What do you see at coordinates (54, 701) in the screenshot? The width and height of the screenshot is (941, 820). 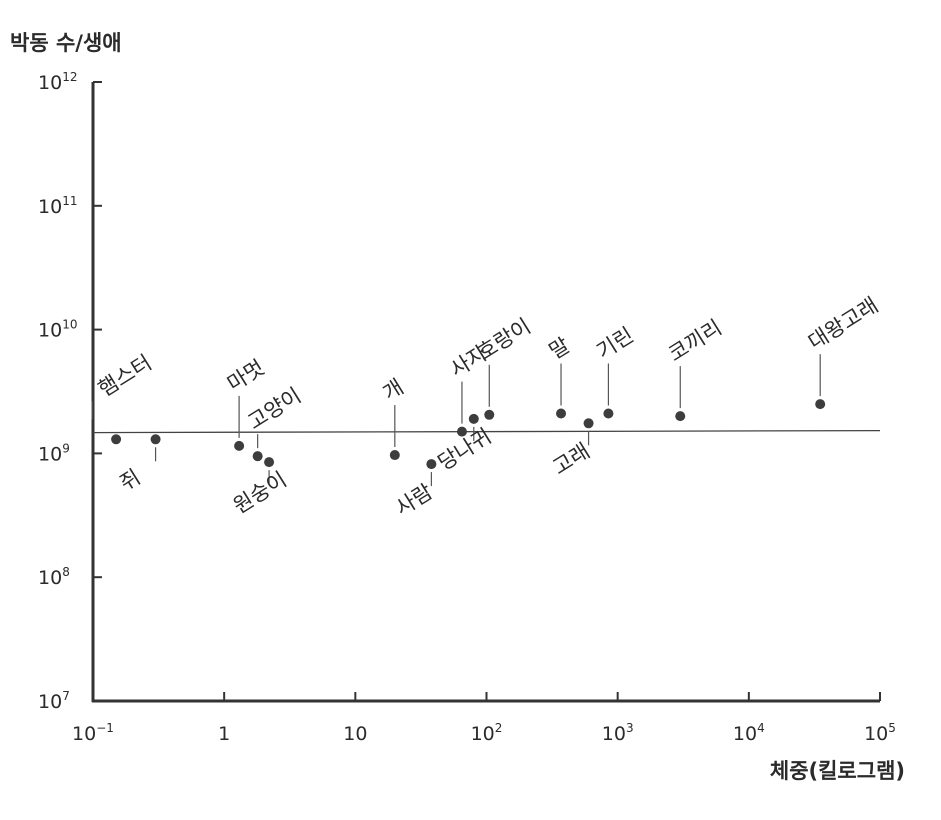 I see `y-tick-label: 10⁷` at bounding box center [54, 701].